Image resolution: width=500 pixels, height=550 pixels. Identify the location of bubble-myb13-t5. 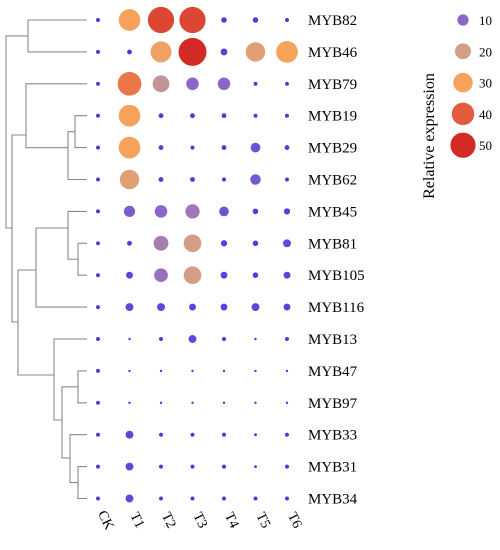
(255, 339).